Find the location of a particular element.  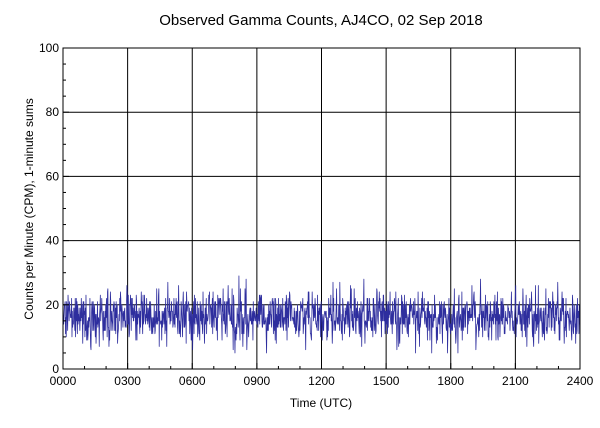

y-tick-label: 60 is located at coordinates (53, 176).